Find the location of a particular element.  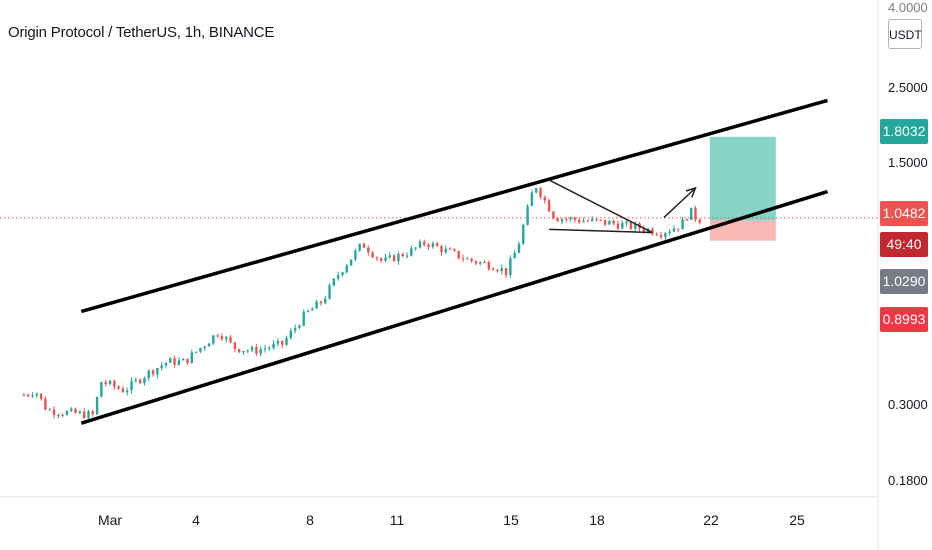

triangle-lower-line is located at coordinates (601, 231).